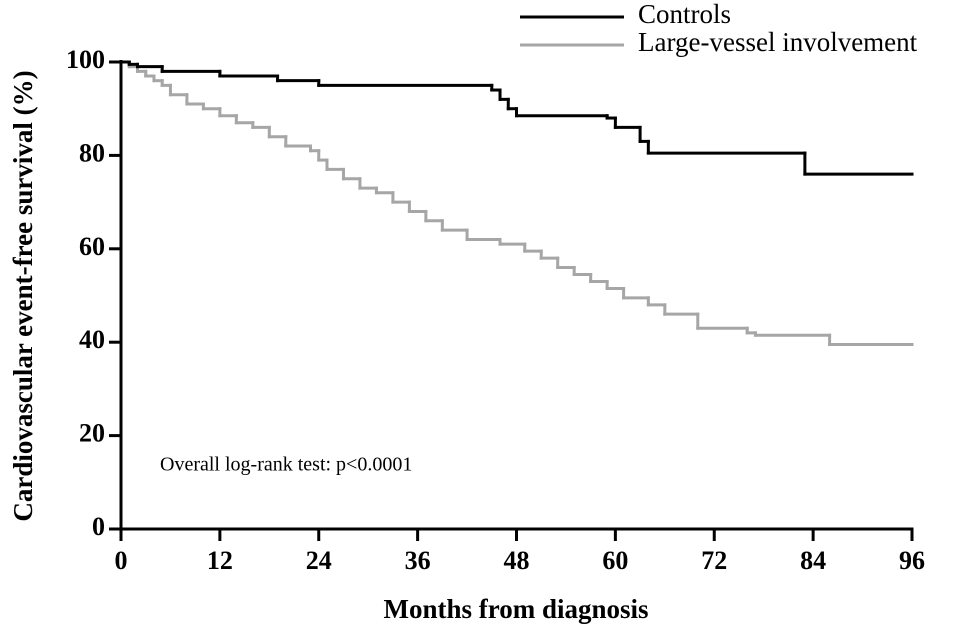 The height and width of the screenshot is (631, 957). What do you see at coordinates (319, 560) in the screenshot?
I see `x-tick-label: 24` at bounding box center [319, 560].